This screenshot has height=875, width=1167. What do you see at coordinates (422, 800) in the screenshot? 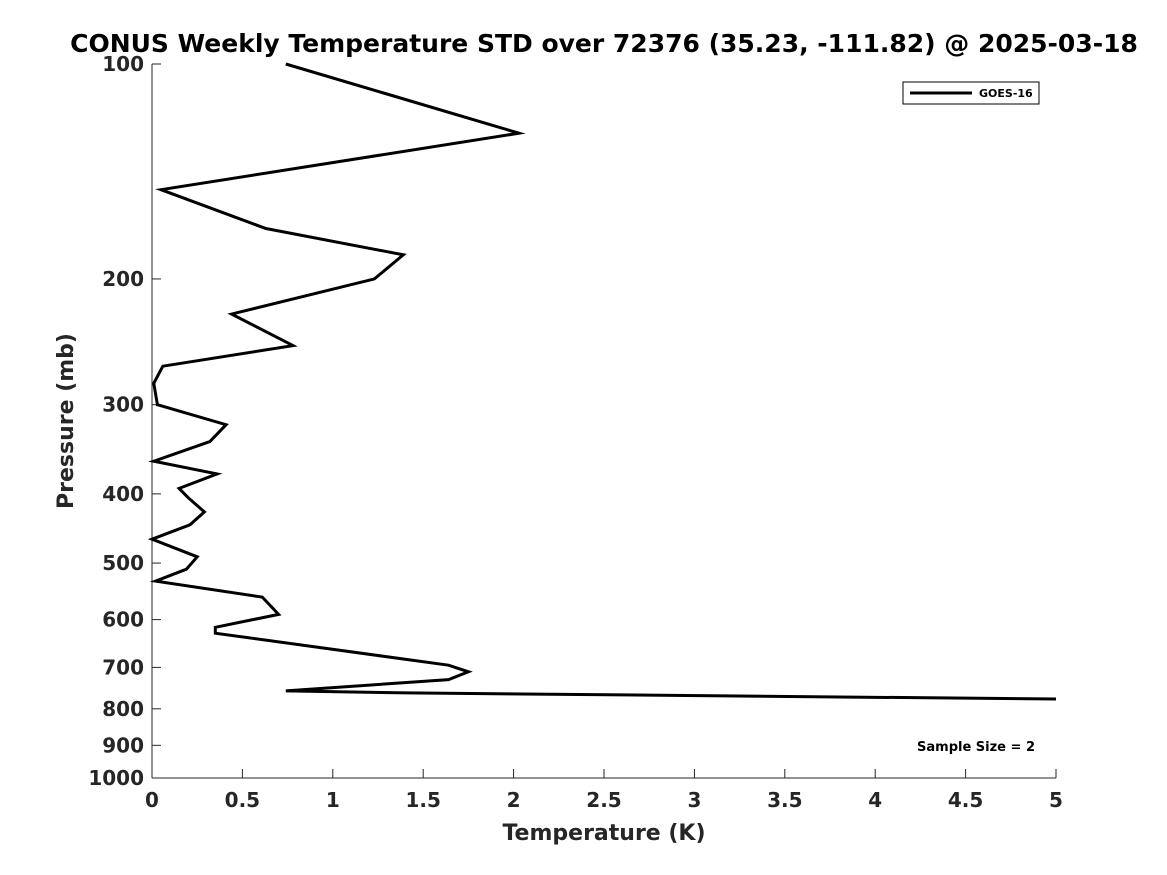
I see `x-tick-label: 1.5` at bounding box center [422, 800].